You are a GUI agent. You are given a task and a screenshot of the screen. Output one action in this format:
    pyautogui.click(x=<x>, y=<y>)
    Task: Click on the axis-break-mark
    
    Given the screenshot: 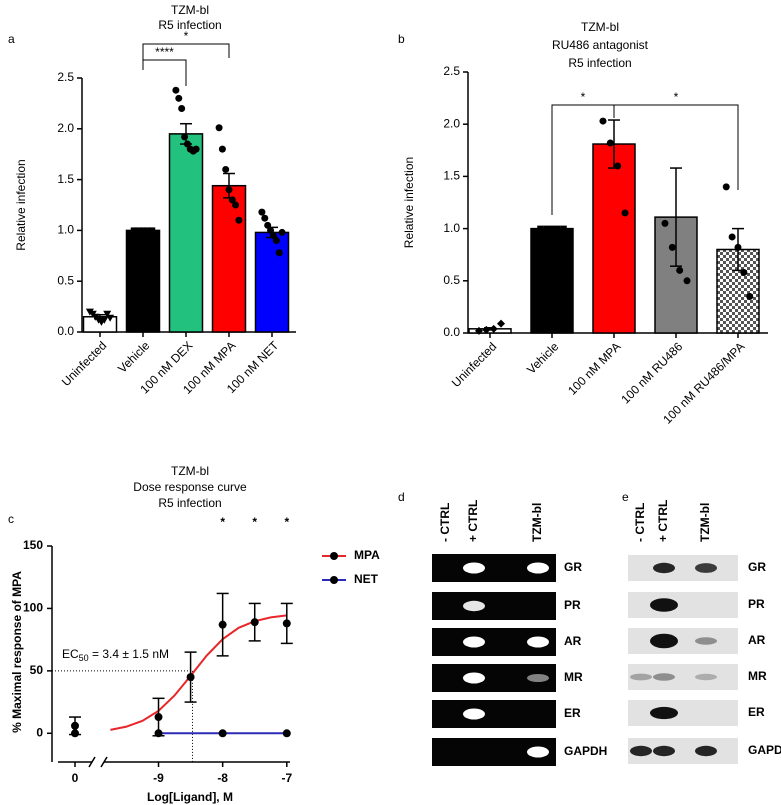 What is the action you would take?
    pyautogui.click(x=104, y=762)
    